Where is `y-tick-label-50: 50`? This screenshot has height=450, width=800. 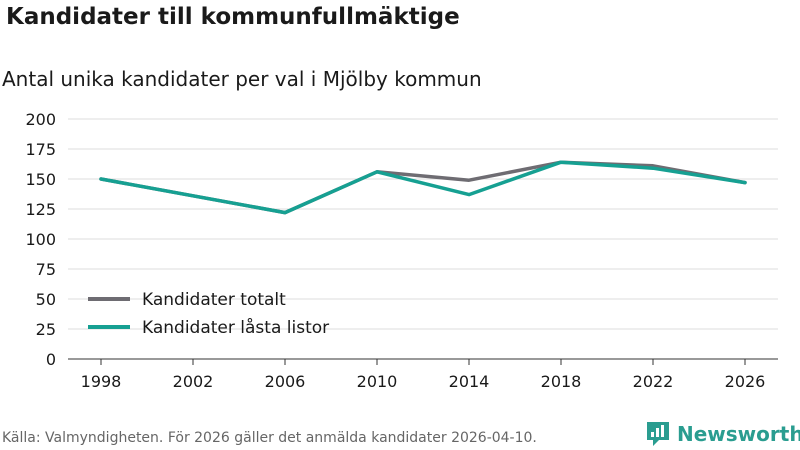 y-tick-label-50: 50 is located at coordinates (46, 299).